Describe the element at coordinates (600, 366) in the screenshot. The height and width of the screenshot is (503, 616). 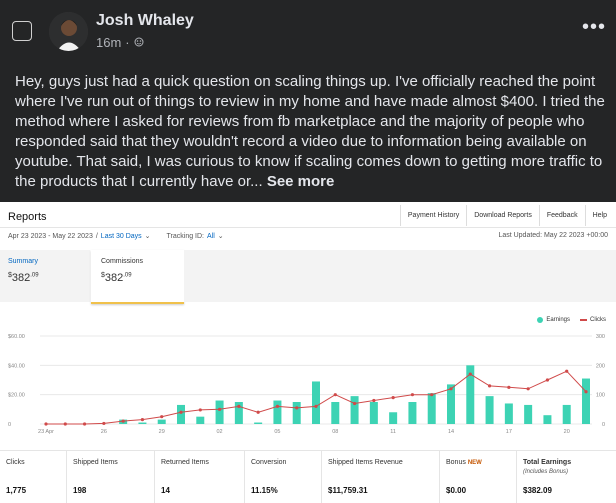
I see `y-right-tick-label: 200` at that location.